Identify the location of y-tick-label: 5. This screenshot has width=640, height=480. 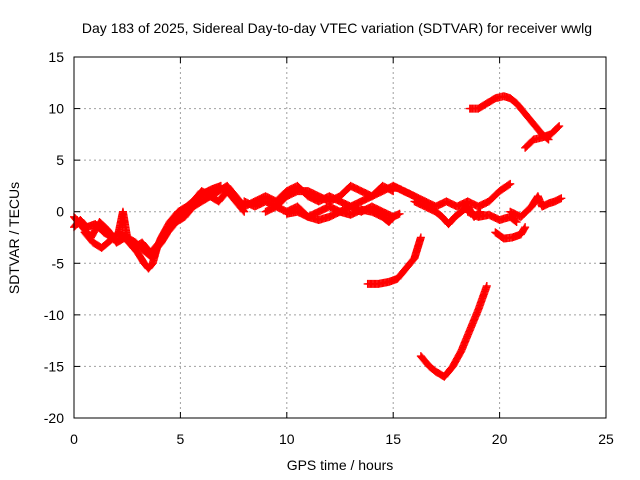
(60, 160).